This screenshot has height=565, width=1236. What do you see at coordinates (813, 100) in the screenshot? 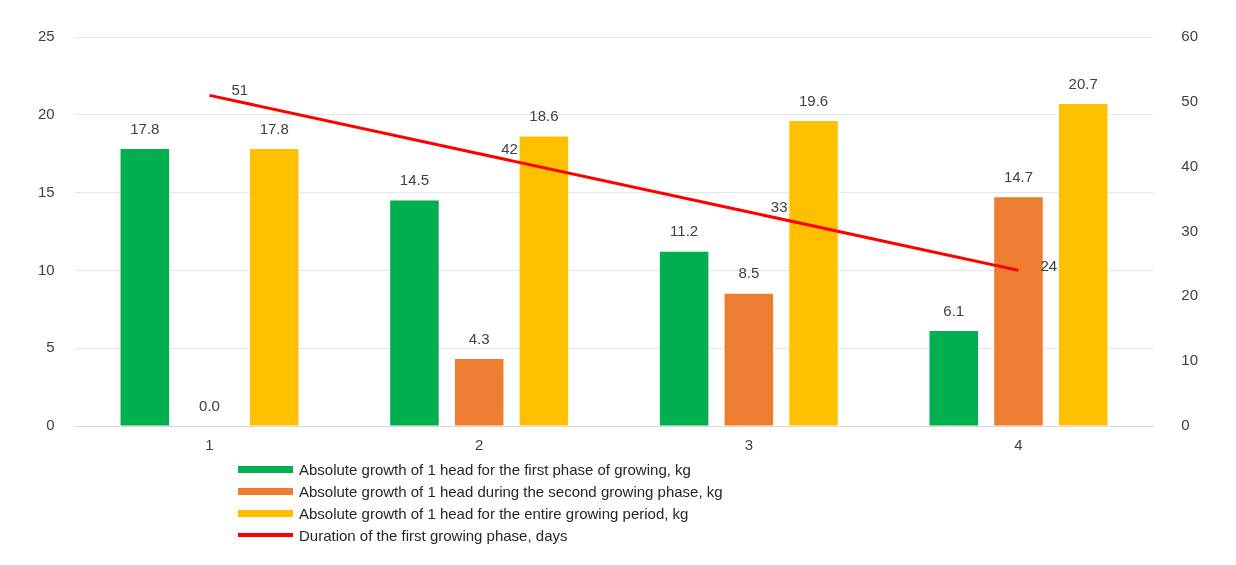
I see `data-label: 19.6` at bounding box center [813, 100].